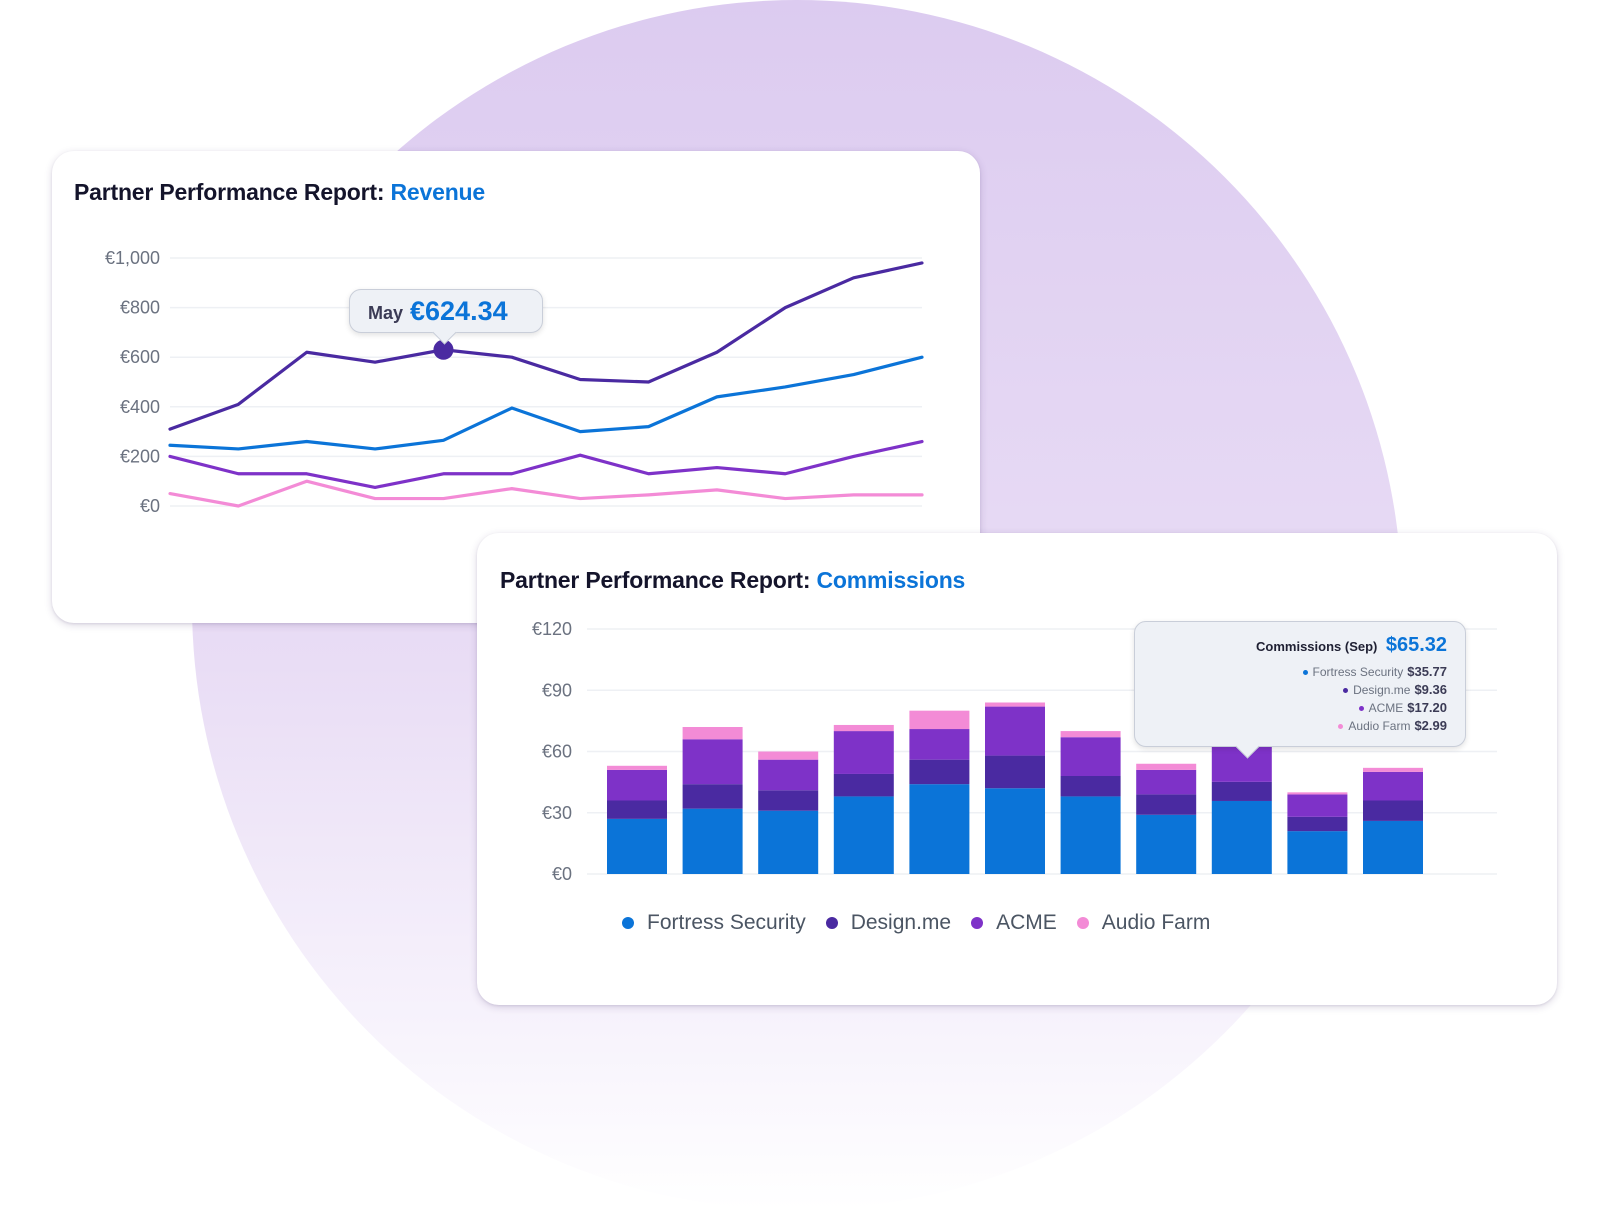 This screenshot has width=1600, height=1210. I want to click on y-tick-label: €90, so click(557, 690).